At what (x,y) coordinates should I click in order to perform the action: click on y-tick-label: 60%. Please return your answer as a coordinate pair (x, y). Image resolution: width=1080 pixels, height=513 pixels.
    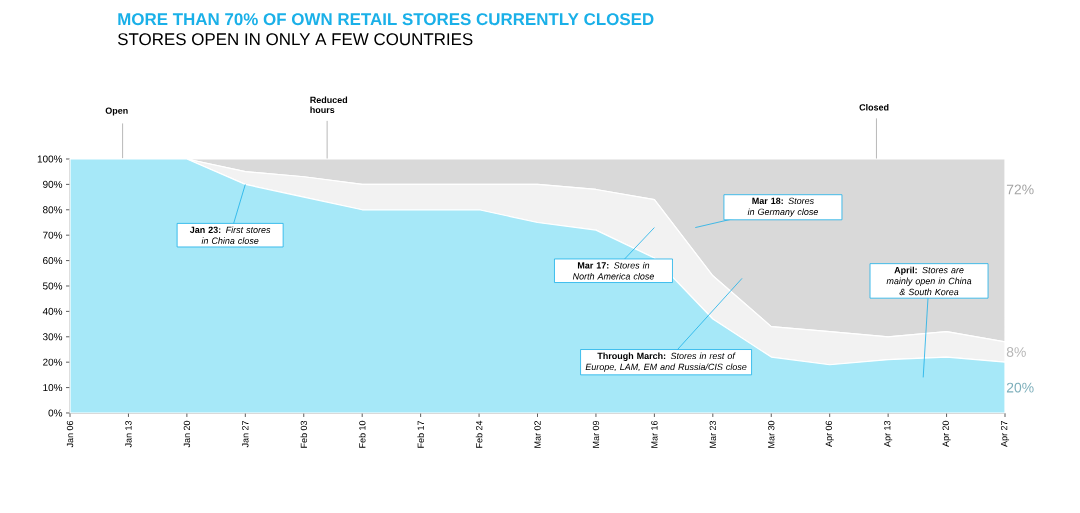
    Looking at the image, I should click on (53, 261).